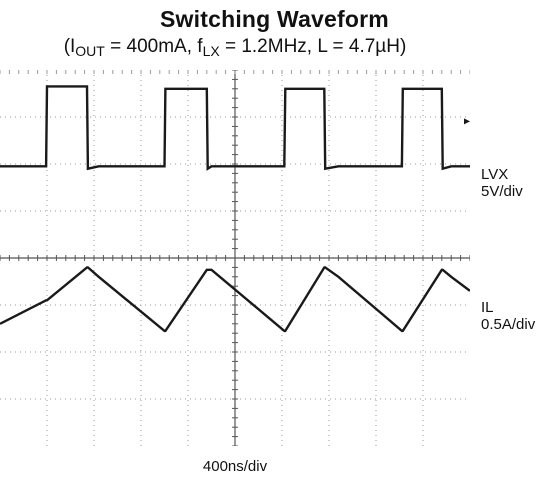 This screenshot has height=487, width=549. I want to click on subtitle-open: (I, so click(69, 46).